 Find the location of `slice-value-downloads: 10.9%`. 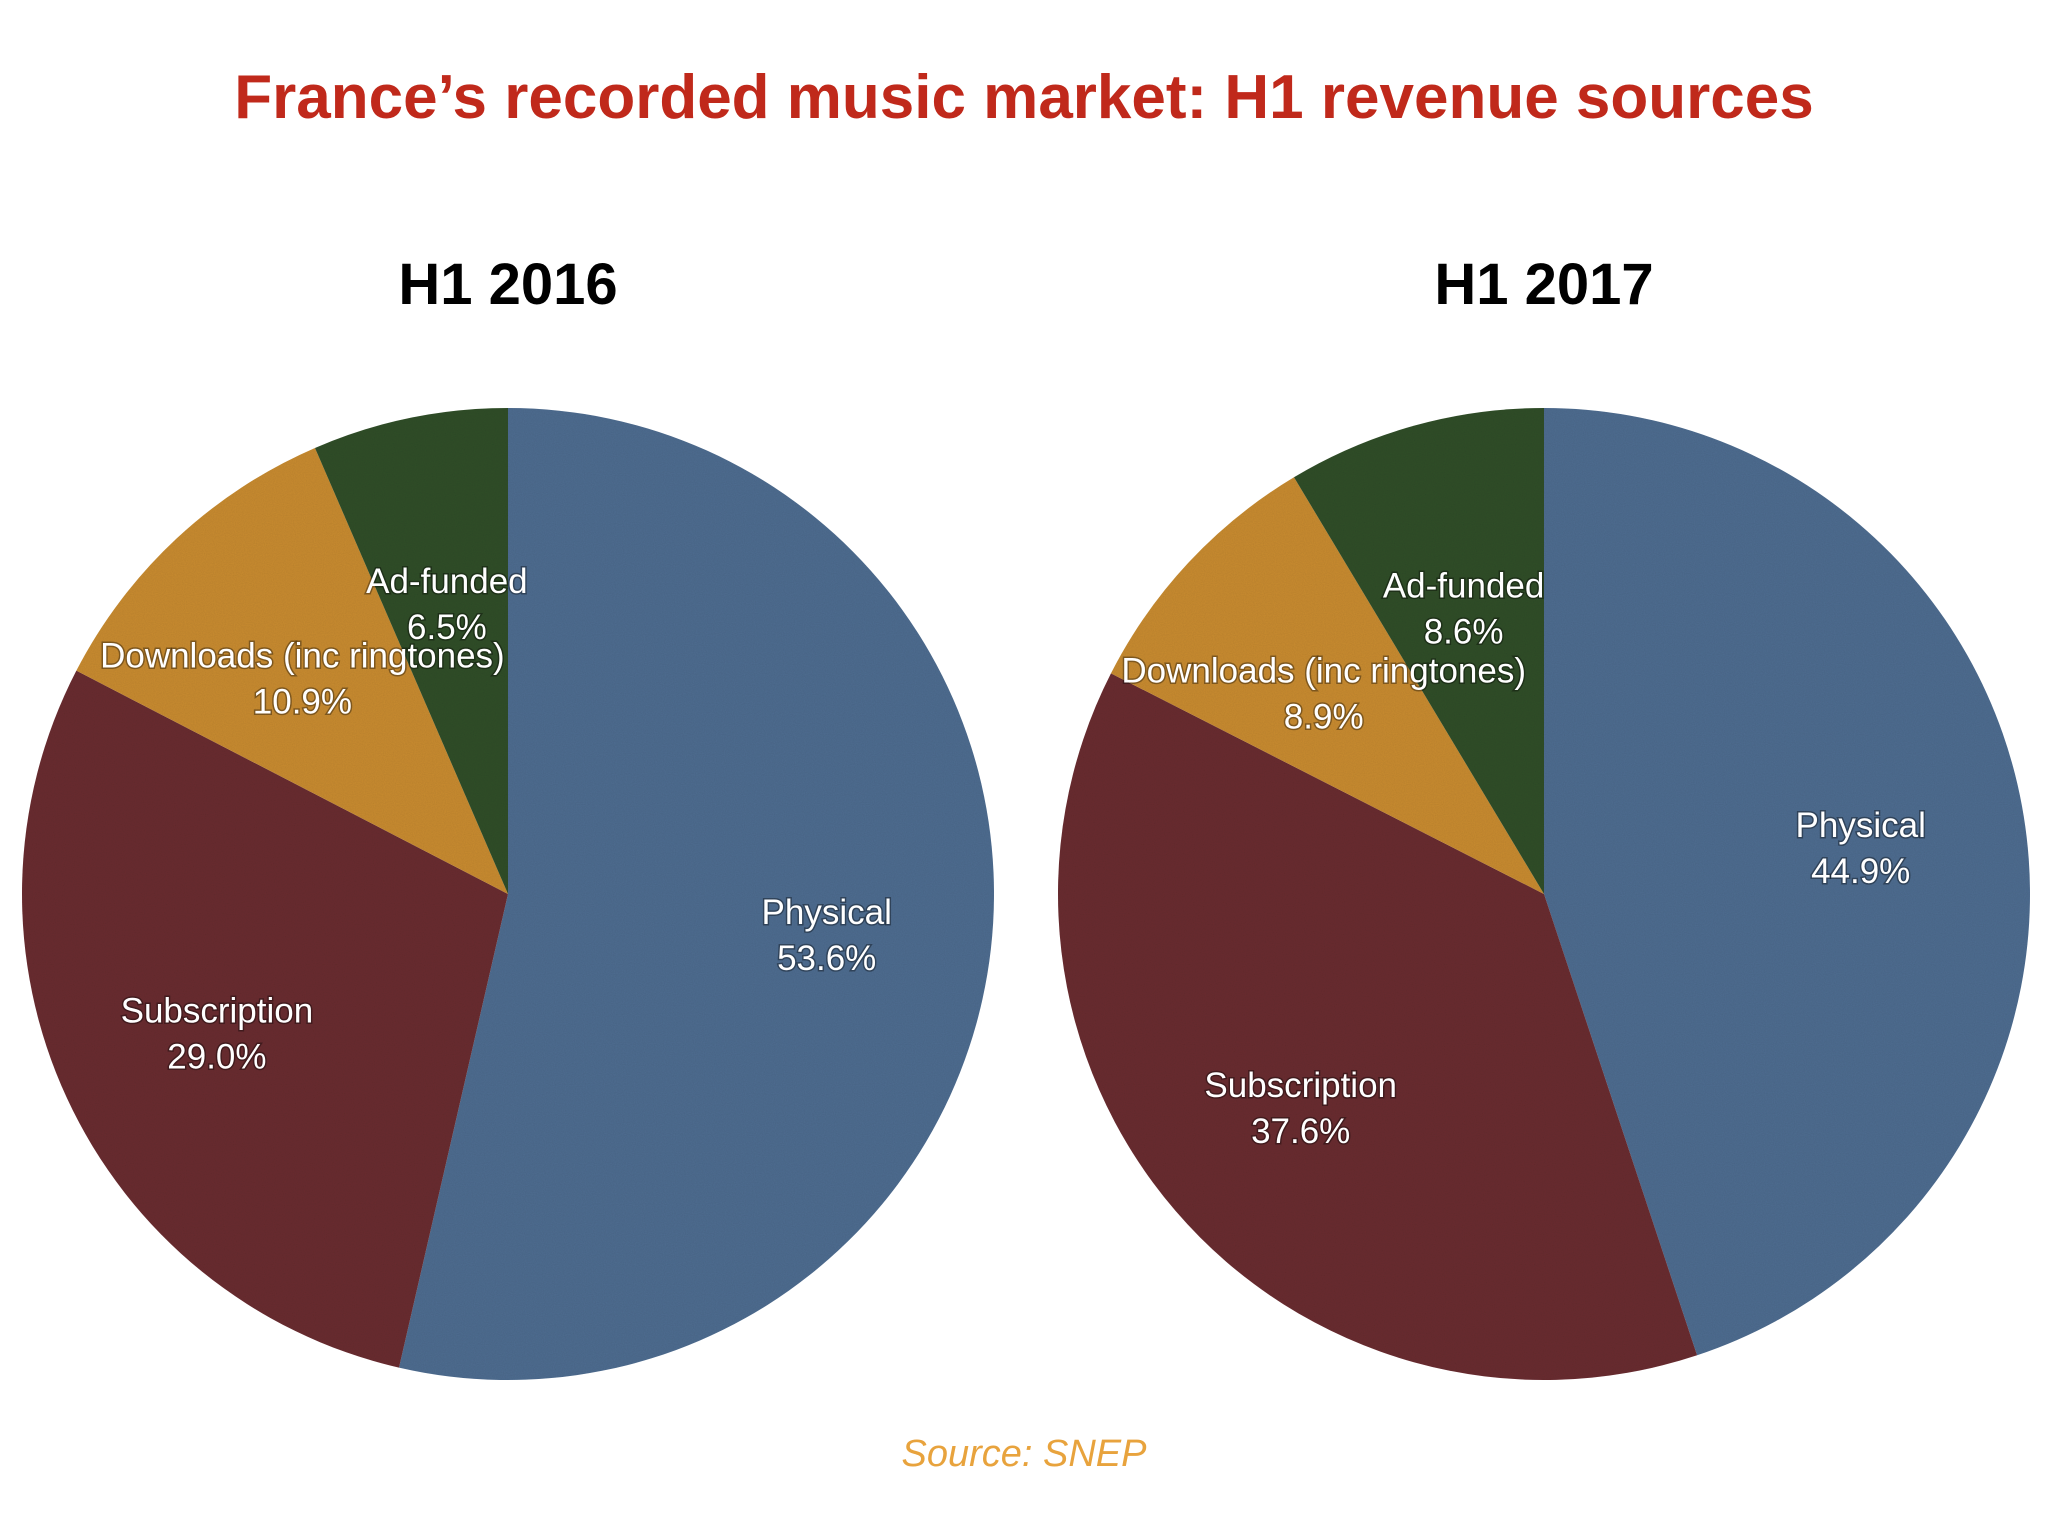

slice-value-downloads: 10.9% is located at coordinates (302, 702).